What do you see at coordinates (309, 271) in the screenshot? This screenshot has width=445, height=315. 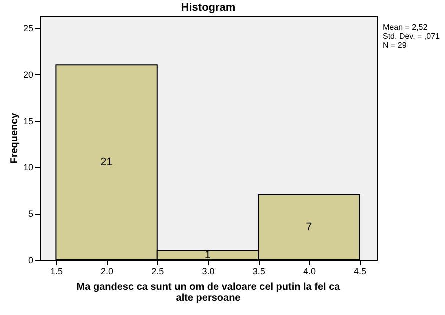 I see `x-tick-label: 4.0` at bounding box center [309, 271].